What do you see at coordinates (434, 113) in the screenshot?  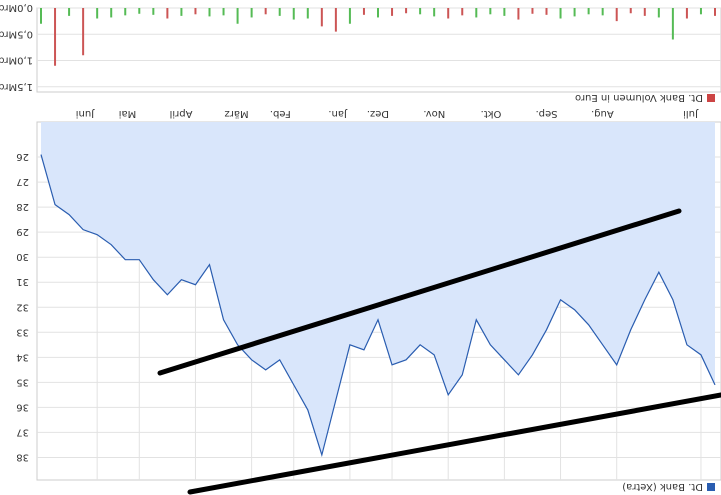 I see `x-tick-label: Nov.` at bounding box center [434, 113].